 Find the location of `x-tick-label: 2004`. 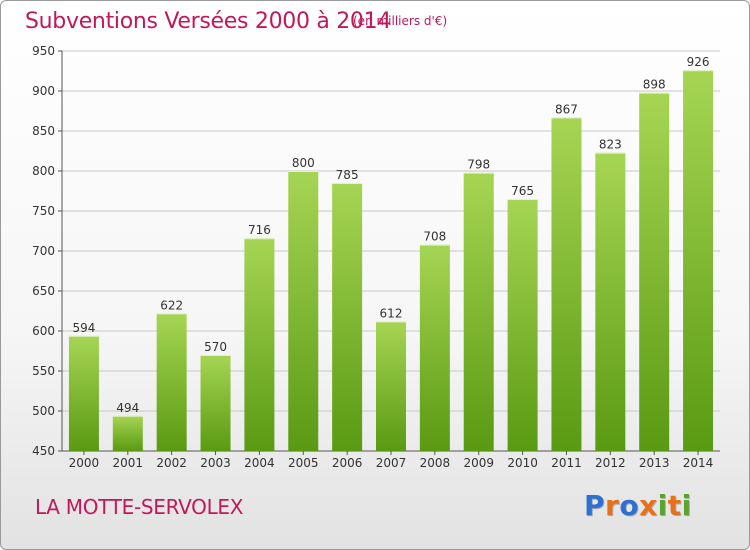

x-tick-label: 2004 is located at coordinates (259, 463).